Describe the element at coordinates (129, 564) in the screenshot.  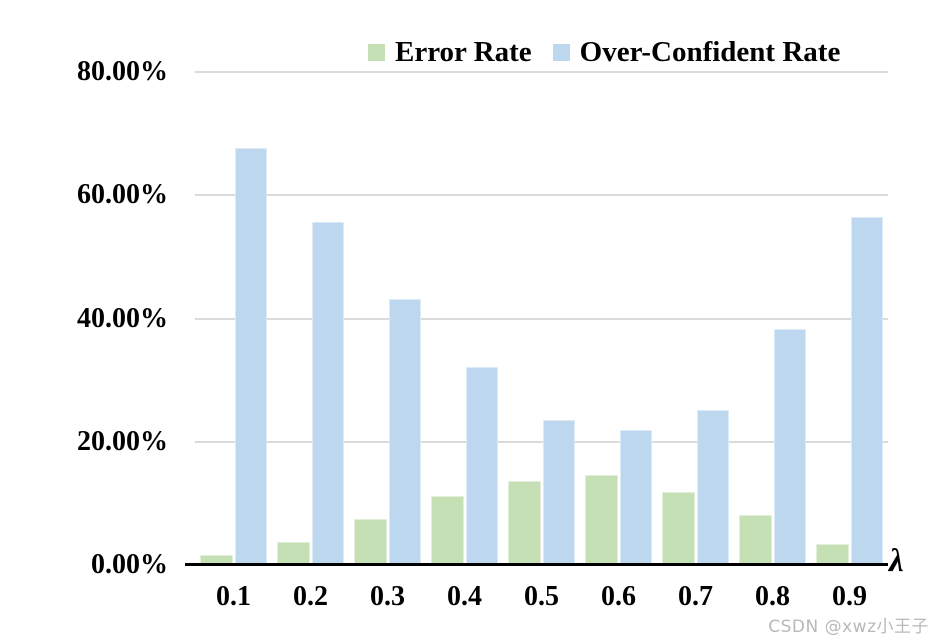
I see `y-tick-label: 0.00%` at that location.